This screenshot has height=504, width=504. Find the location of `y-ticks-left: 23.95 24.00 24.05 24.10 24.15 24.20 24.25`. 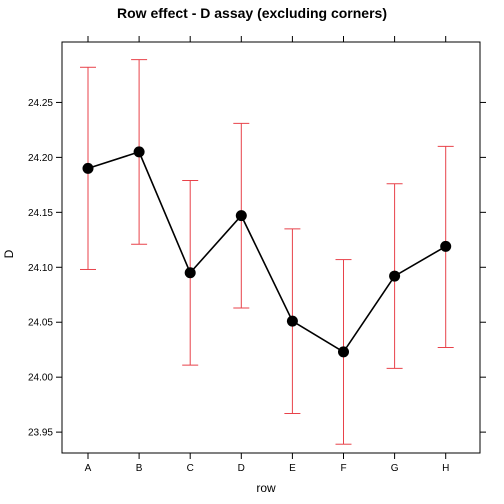

y-ticks-left: 23.95 24.00 24.05 24.10 24.15 24.20 24.25 is located at coordinates (45, 268).